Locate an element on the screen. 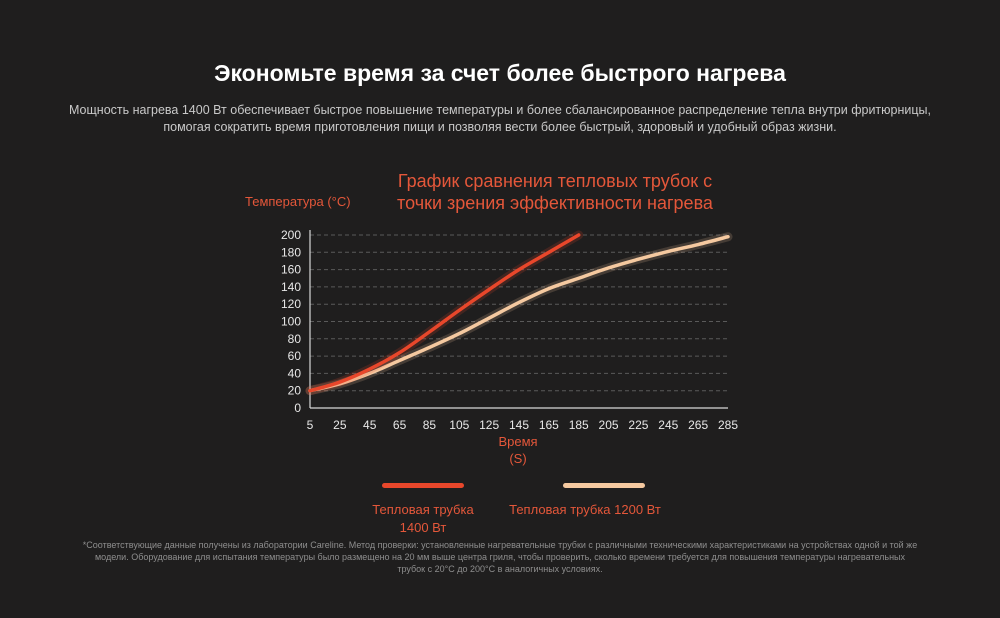  y-tick-label: 40 is located at coordinates (295, 373).